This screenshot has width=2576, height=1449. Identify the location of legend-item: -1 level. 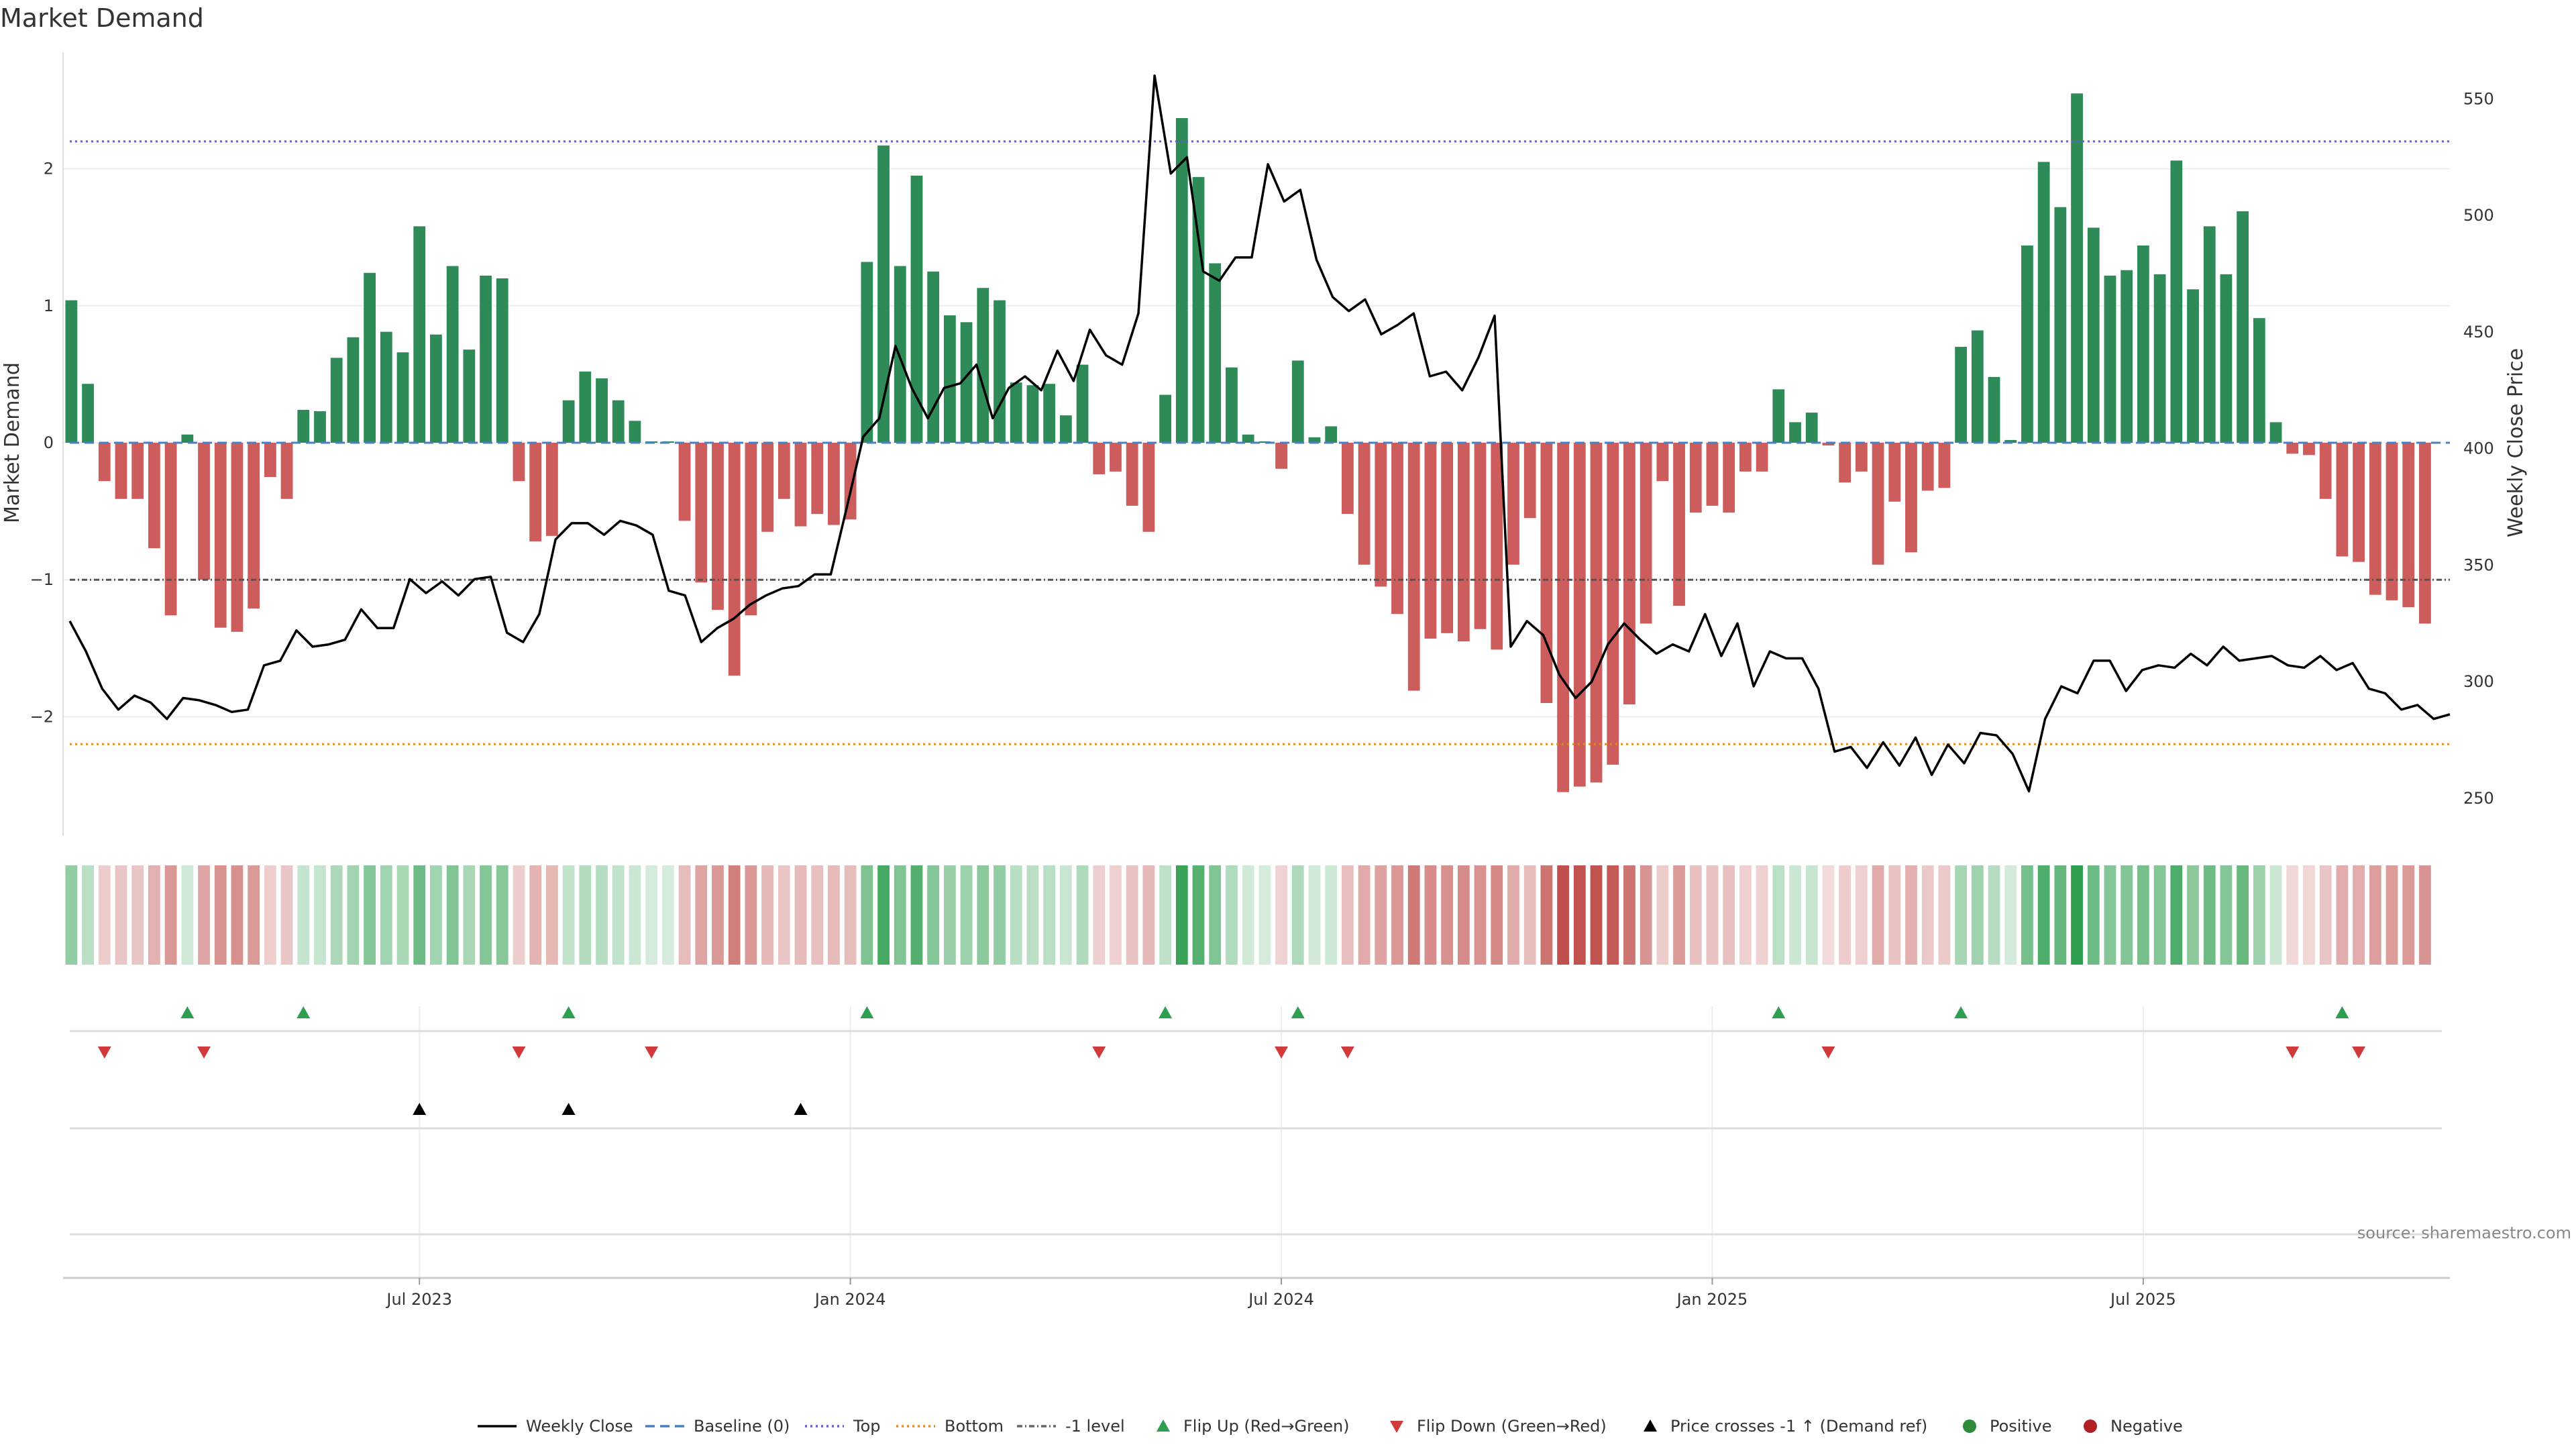
(1071, 1426).